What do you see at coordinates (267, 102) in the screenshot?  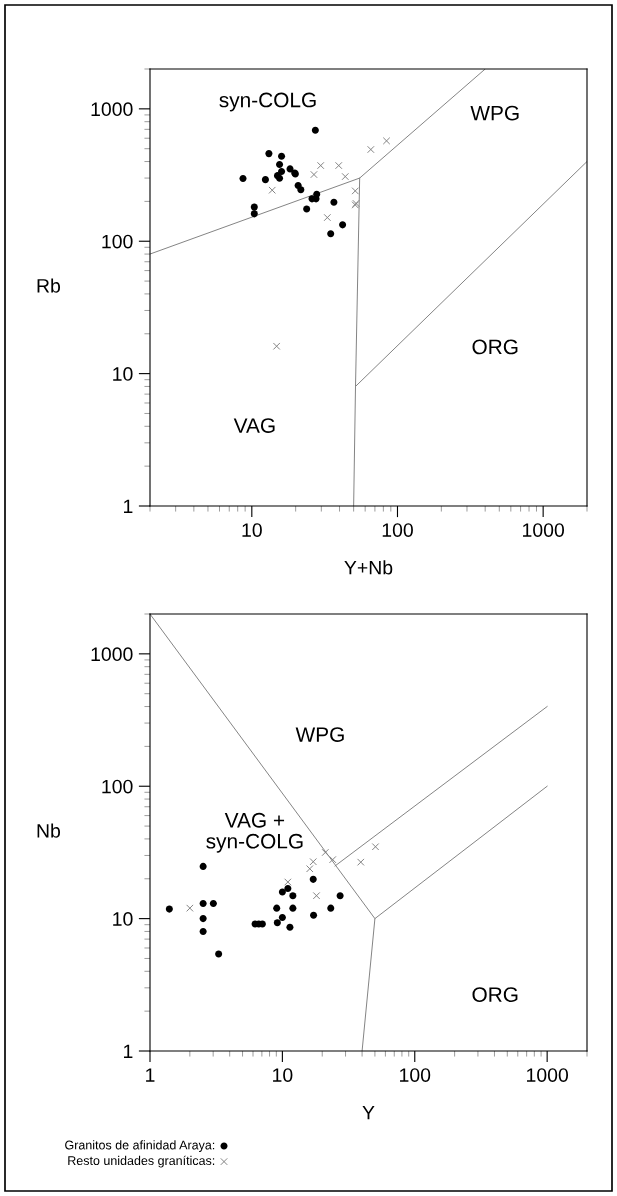 I see `annotation: syn-COLG` at bounding box center [267, 102].